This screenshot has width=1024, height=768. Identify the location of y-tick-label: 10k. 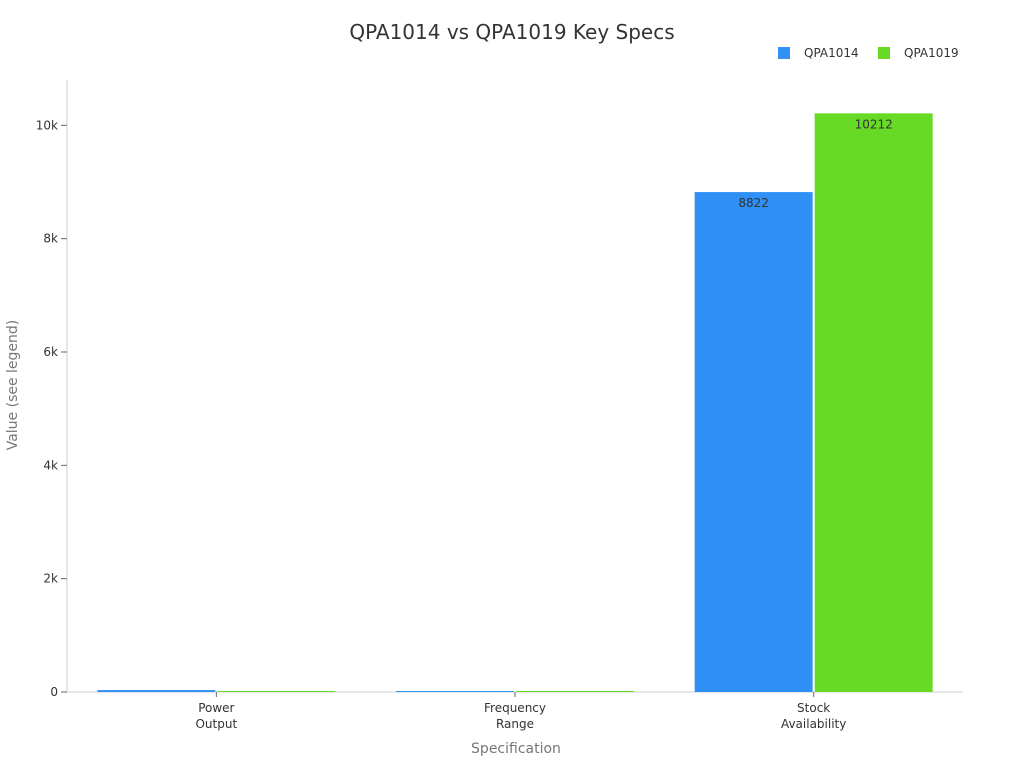
(47, 125).